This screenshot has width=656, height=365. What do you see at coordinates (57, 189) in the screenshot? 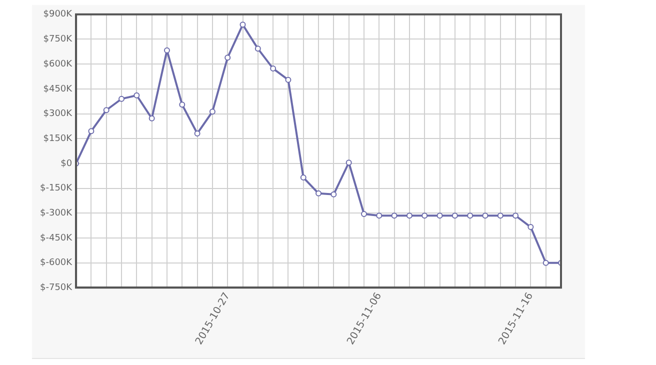
I see `y-tick-label: $-150K` at bounding box center [57, 189].